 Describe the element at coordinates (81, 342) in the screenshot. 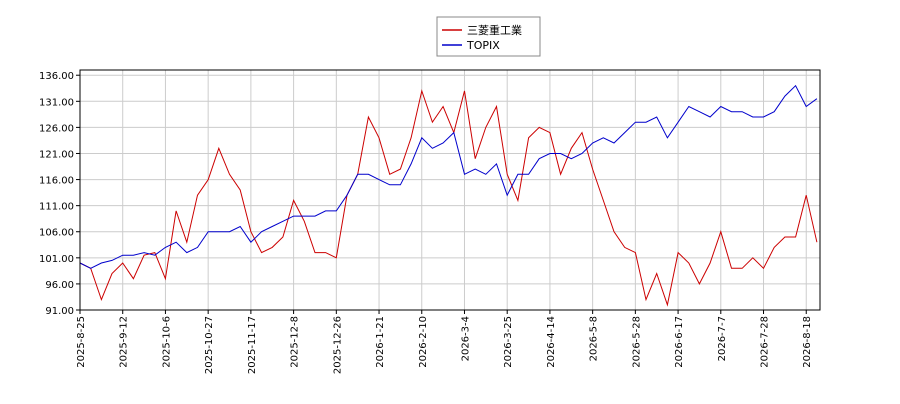

I see `x-tick-label: 2025-8-25` at that location.